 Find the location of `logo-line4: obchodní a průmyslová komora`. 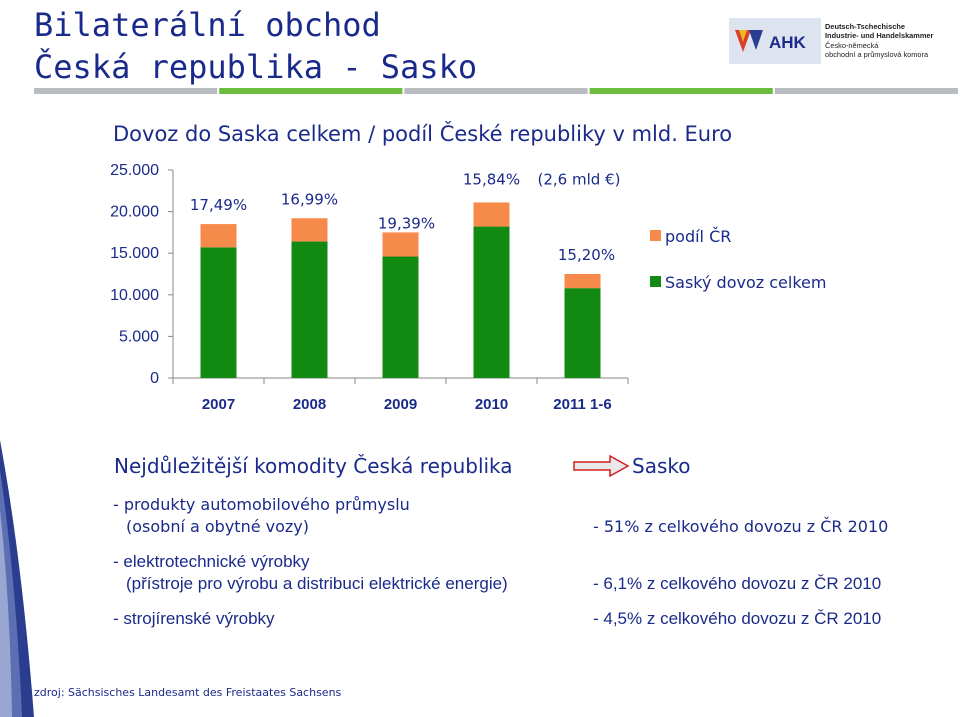

logo-line4: obchodní a průmyslová komora is located at coordinates (877, 54).